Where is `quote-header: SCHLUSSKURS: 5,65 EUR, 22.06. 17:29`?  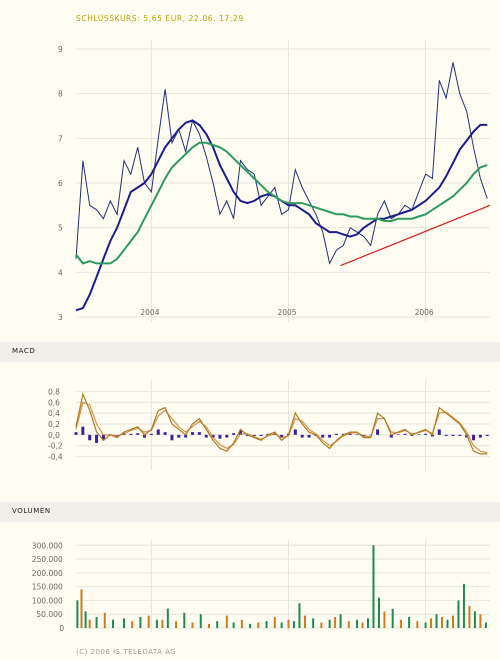
quote-header: SCHLUSSKURS: 5,65 EUR, 22.06. 17:29 is located at coordinates (160, 18).